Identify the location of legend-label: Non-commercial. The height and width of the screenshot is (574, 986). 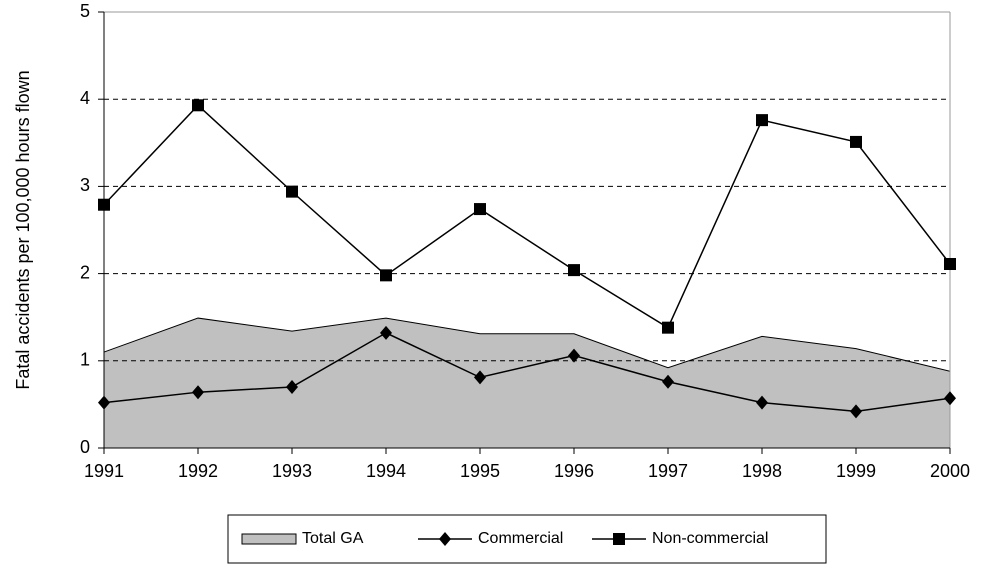
(710, 538).